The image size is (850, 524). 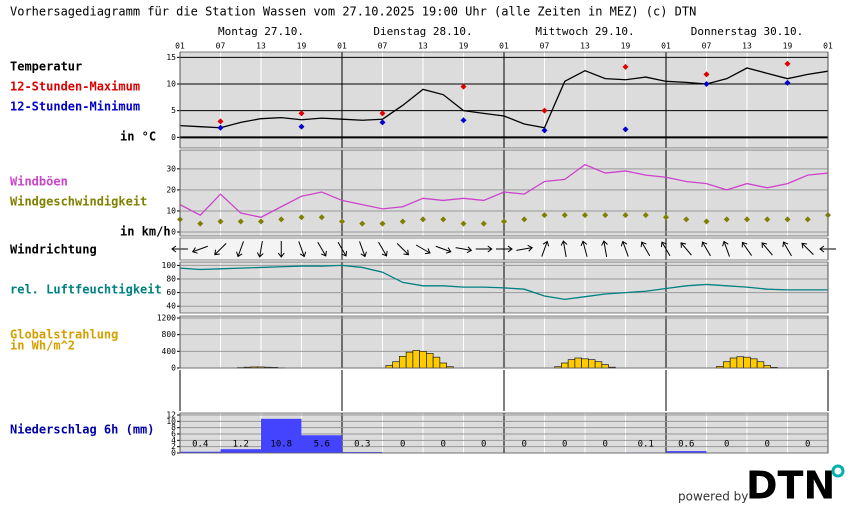 What do you see at coordinates (422, 31) in the screenshot?
I see `day-label: Dienstag 28.10.` at bounding box center [422, 31].